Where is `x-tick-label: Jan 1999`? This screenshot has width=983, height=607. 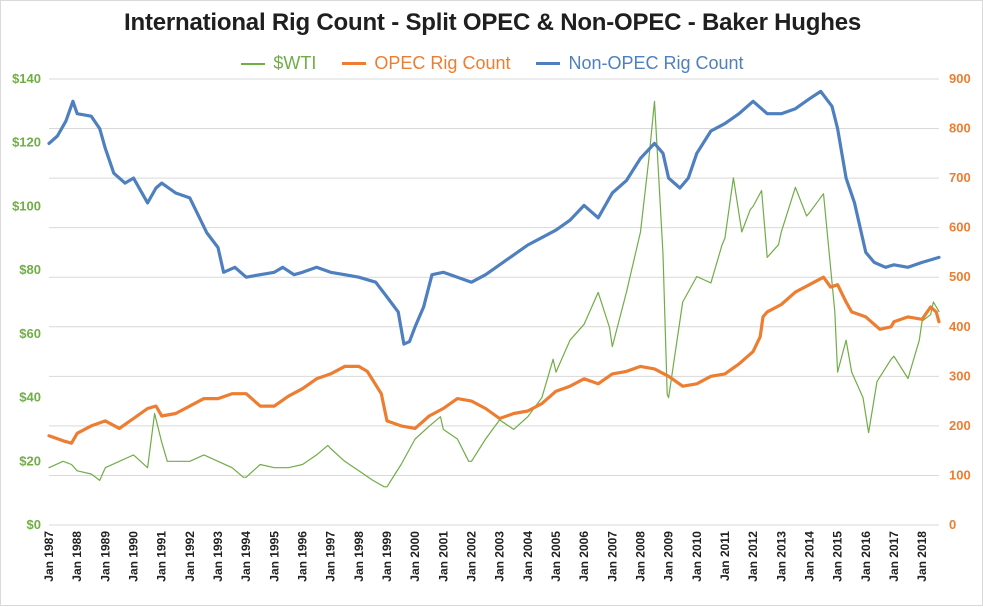
x-tick-label: Jan 1999 is located at coordinates (387, 556).